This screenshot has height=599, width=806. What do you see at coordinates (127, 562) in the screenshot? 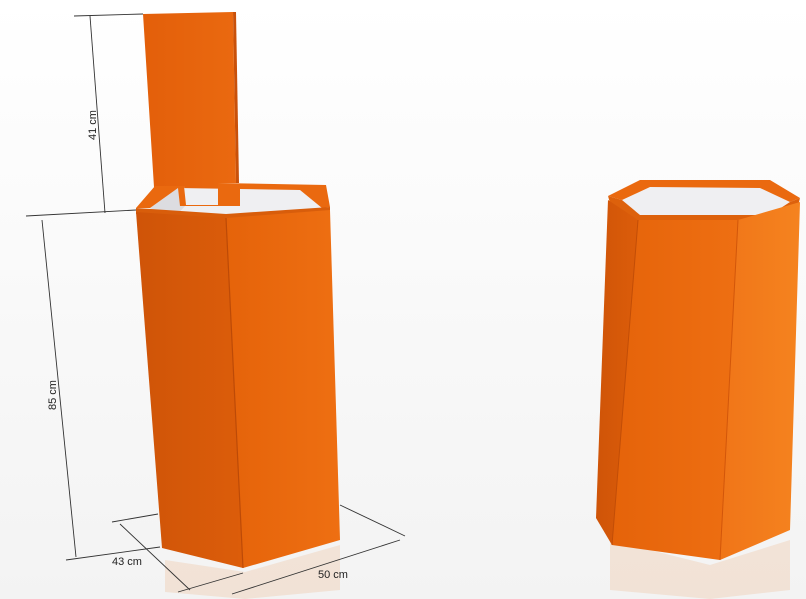
I see `depth-label: 43 cm` at bounding box center [127, 562].